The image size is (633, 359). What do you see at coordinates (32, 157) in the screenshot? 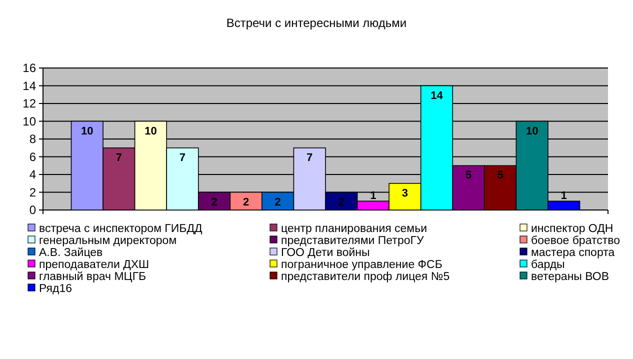
I see `y-tick-label: 6` at bounding box center [32, 157].